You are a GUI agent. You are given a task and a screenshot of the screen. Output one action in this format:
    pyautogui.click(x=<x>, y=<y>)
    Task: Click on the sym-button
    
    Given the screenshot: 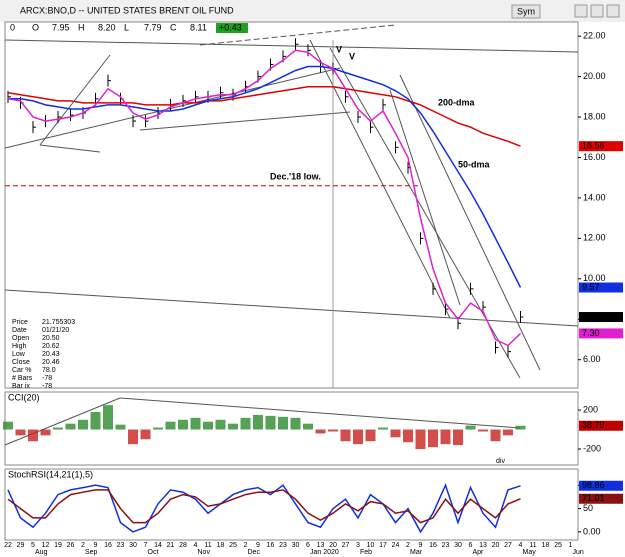 What is the action you would take?
    pyautogui.click(x=526, y=11)
    